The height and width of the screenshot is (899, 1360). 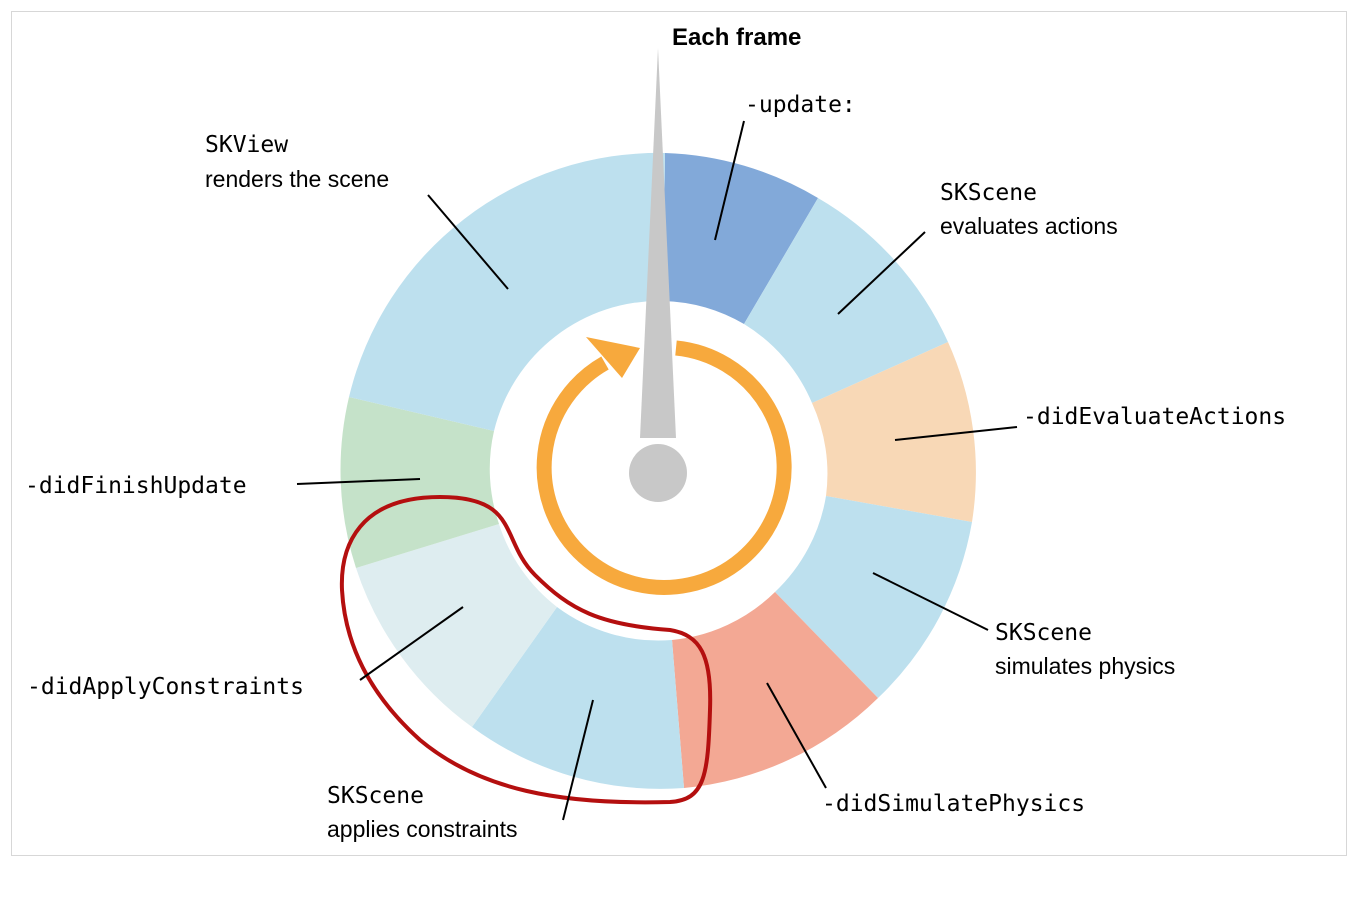 What do you see at coordinates (1085, 666) in the screenshot?
I see `label-simulates-physics-text: simulates physics` at bounding box center [1085, 666].